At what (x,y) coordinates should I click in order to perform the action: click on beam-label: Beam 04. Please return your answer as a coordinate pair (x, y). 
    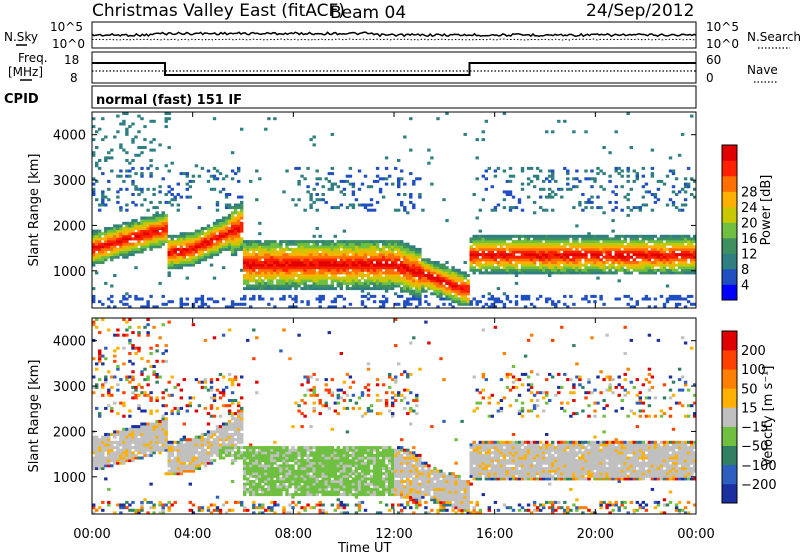
    Looking at the image, I should click on (368, 13).